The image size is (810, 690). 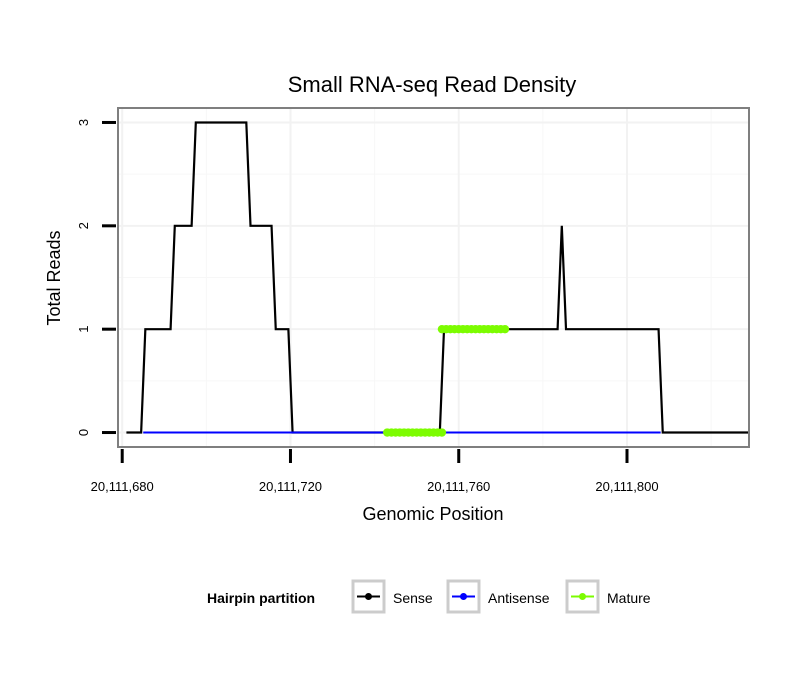 What do you see at coordinates (96, 277) in the screenshot?
I see `y-axis: 0 1 2 3` at bounding box center [96, 277].